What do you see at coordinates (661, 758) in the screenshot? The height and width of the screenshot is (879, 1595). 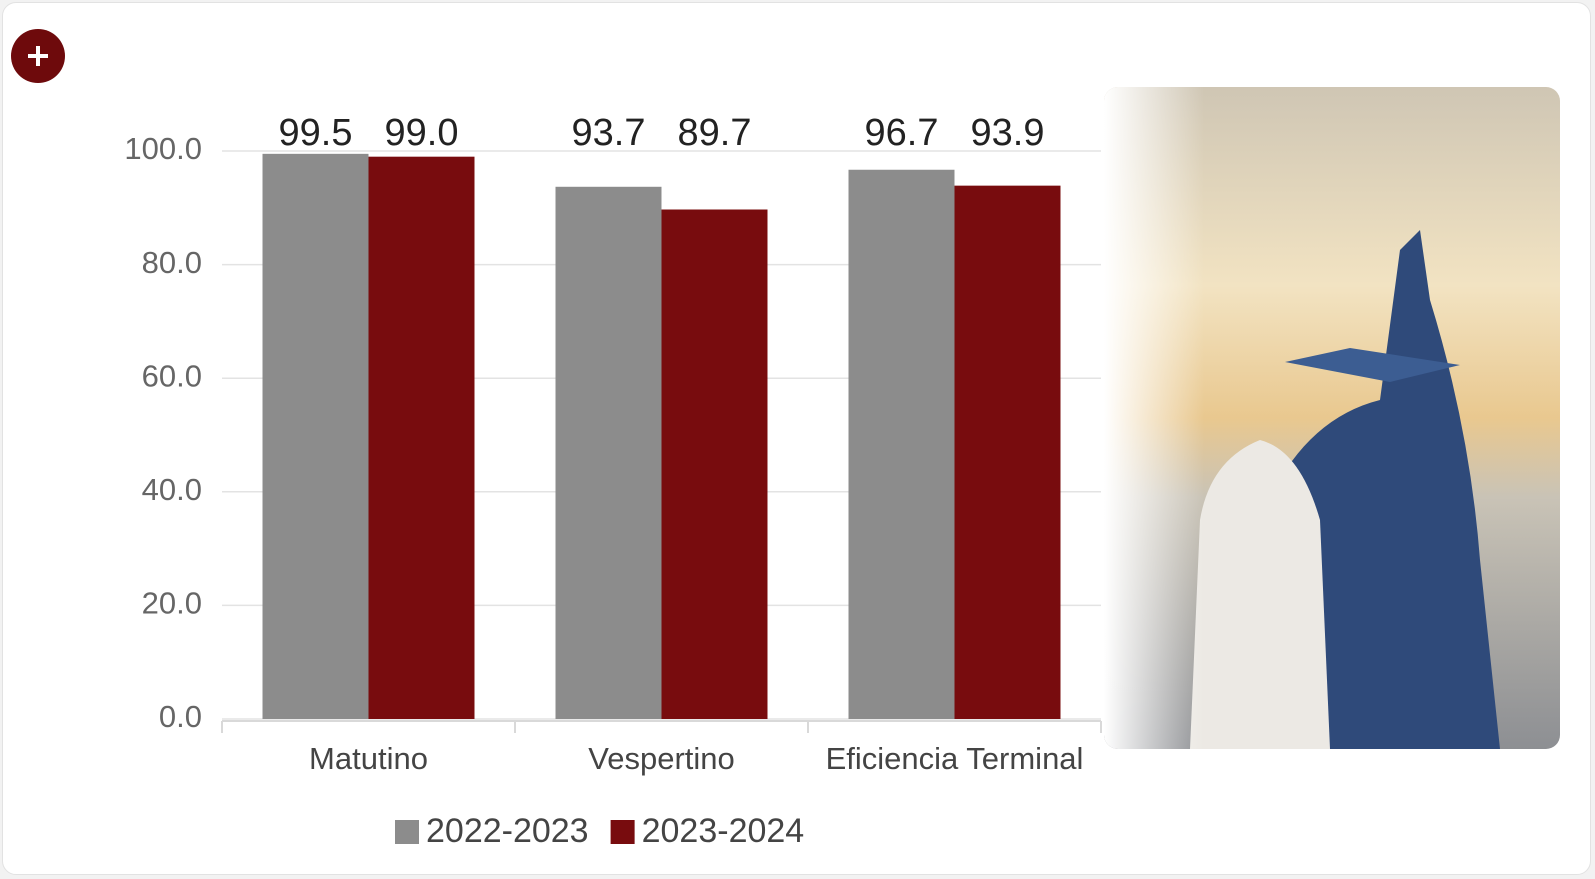 I see `x-tick-label: Vespertino` at bounding box center [661, 758].